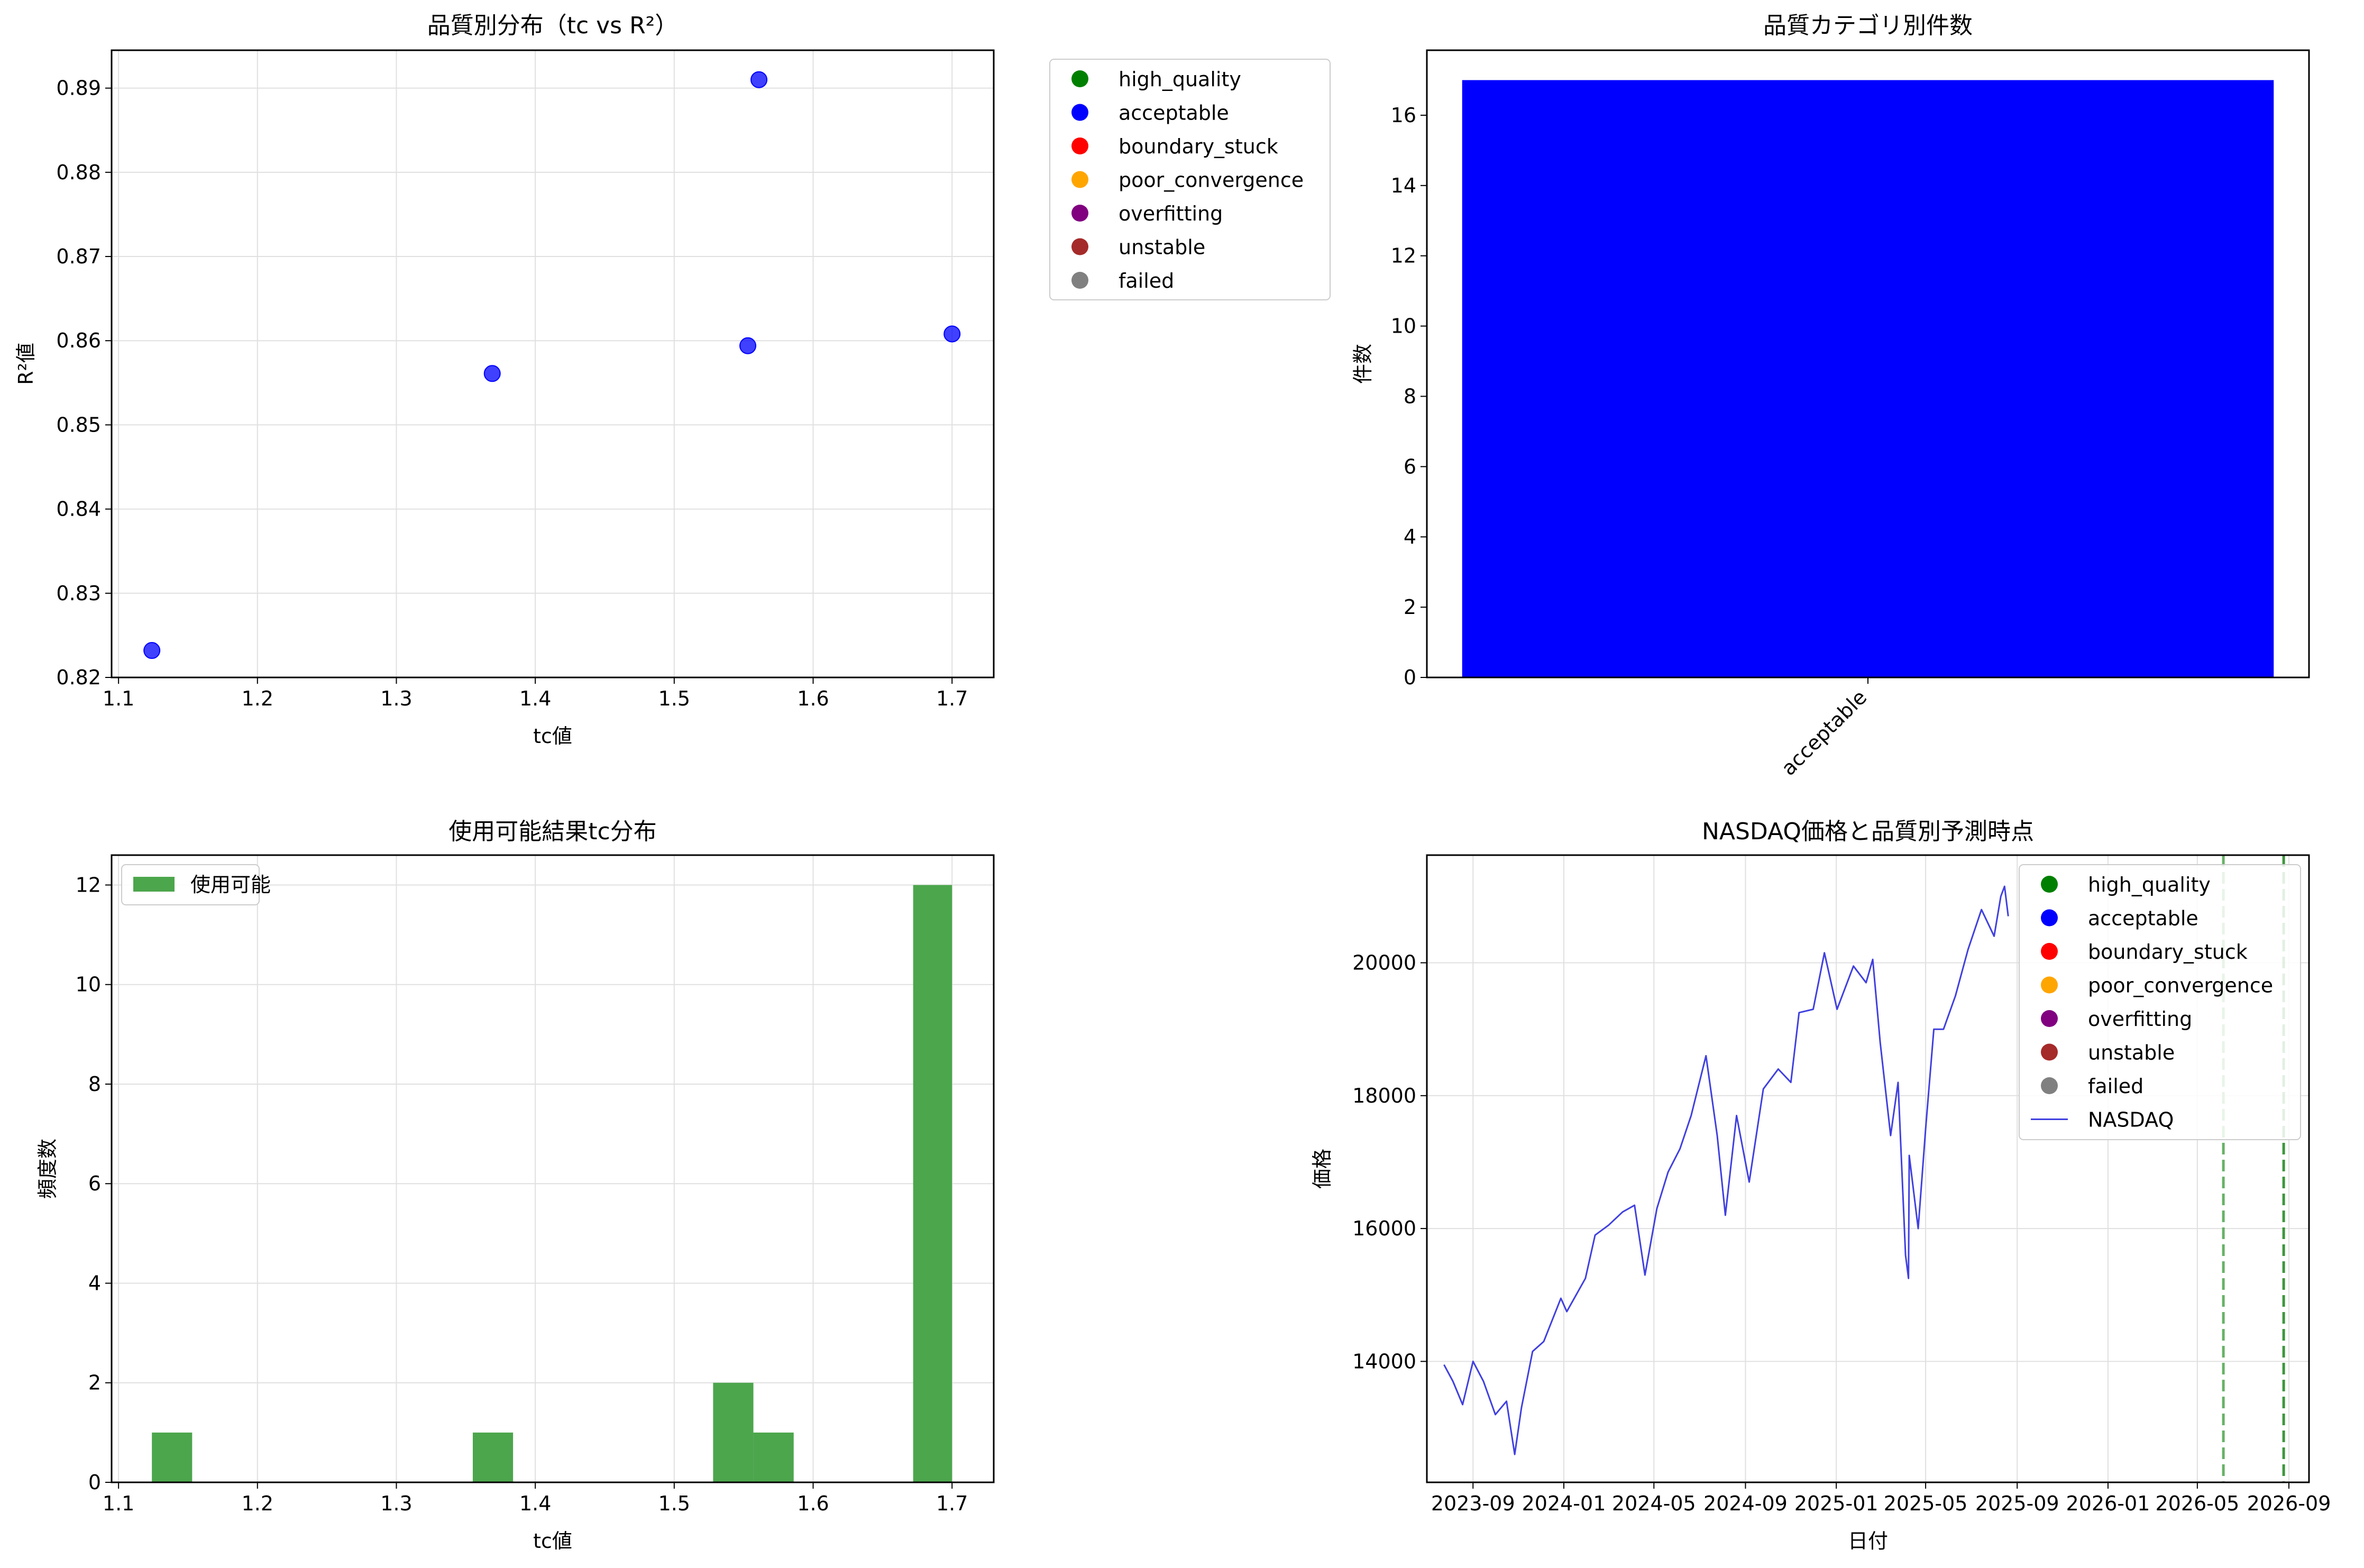  Describe the element at coordinates (2289, 1503) in the screenshot. I see `price-line-x-tick-label: 2026-09` at that location.